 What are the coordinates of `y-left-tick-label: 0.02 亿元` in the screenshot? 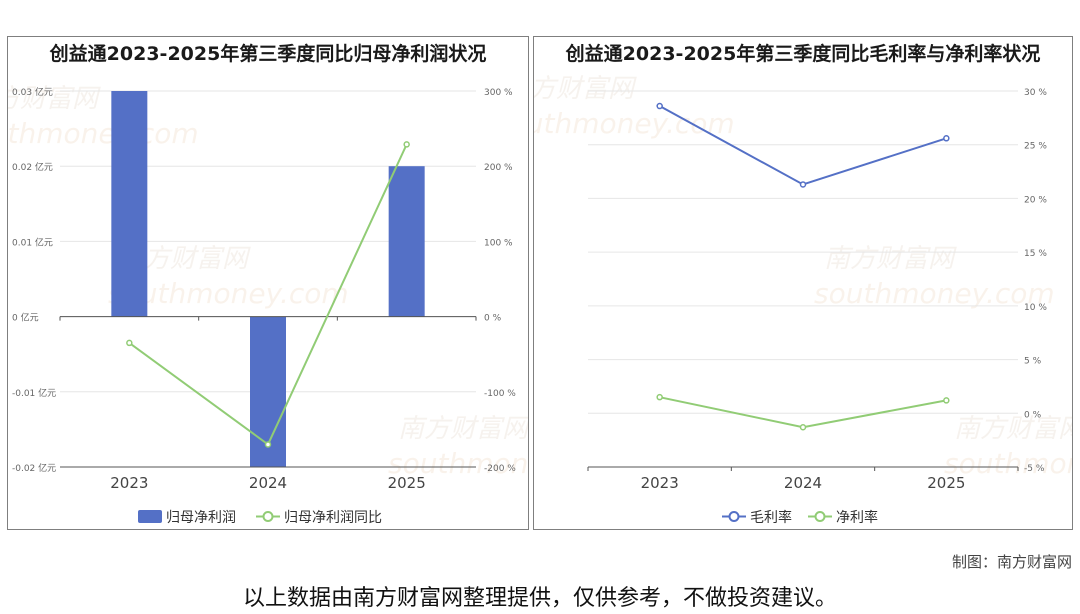 It's located at (32, 167).